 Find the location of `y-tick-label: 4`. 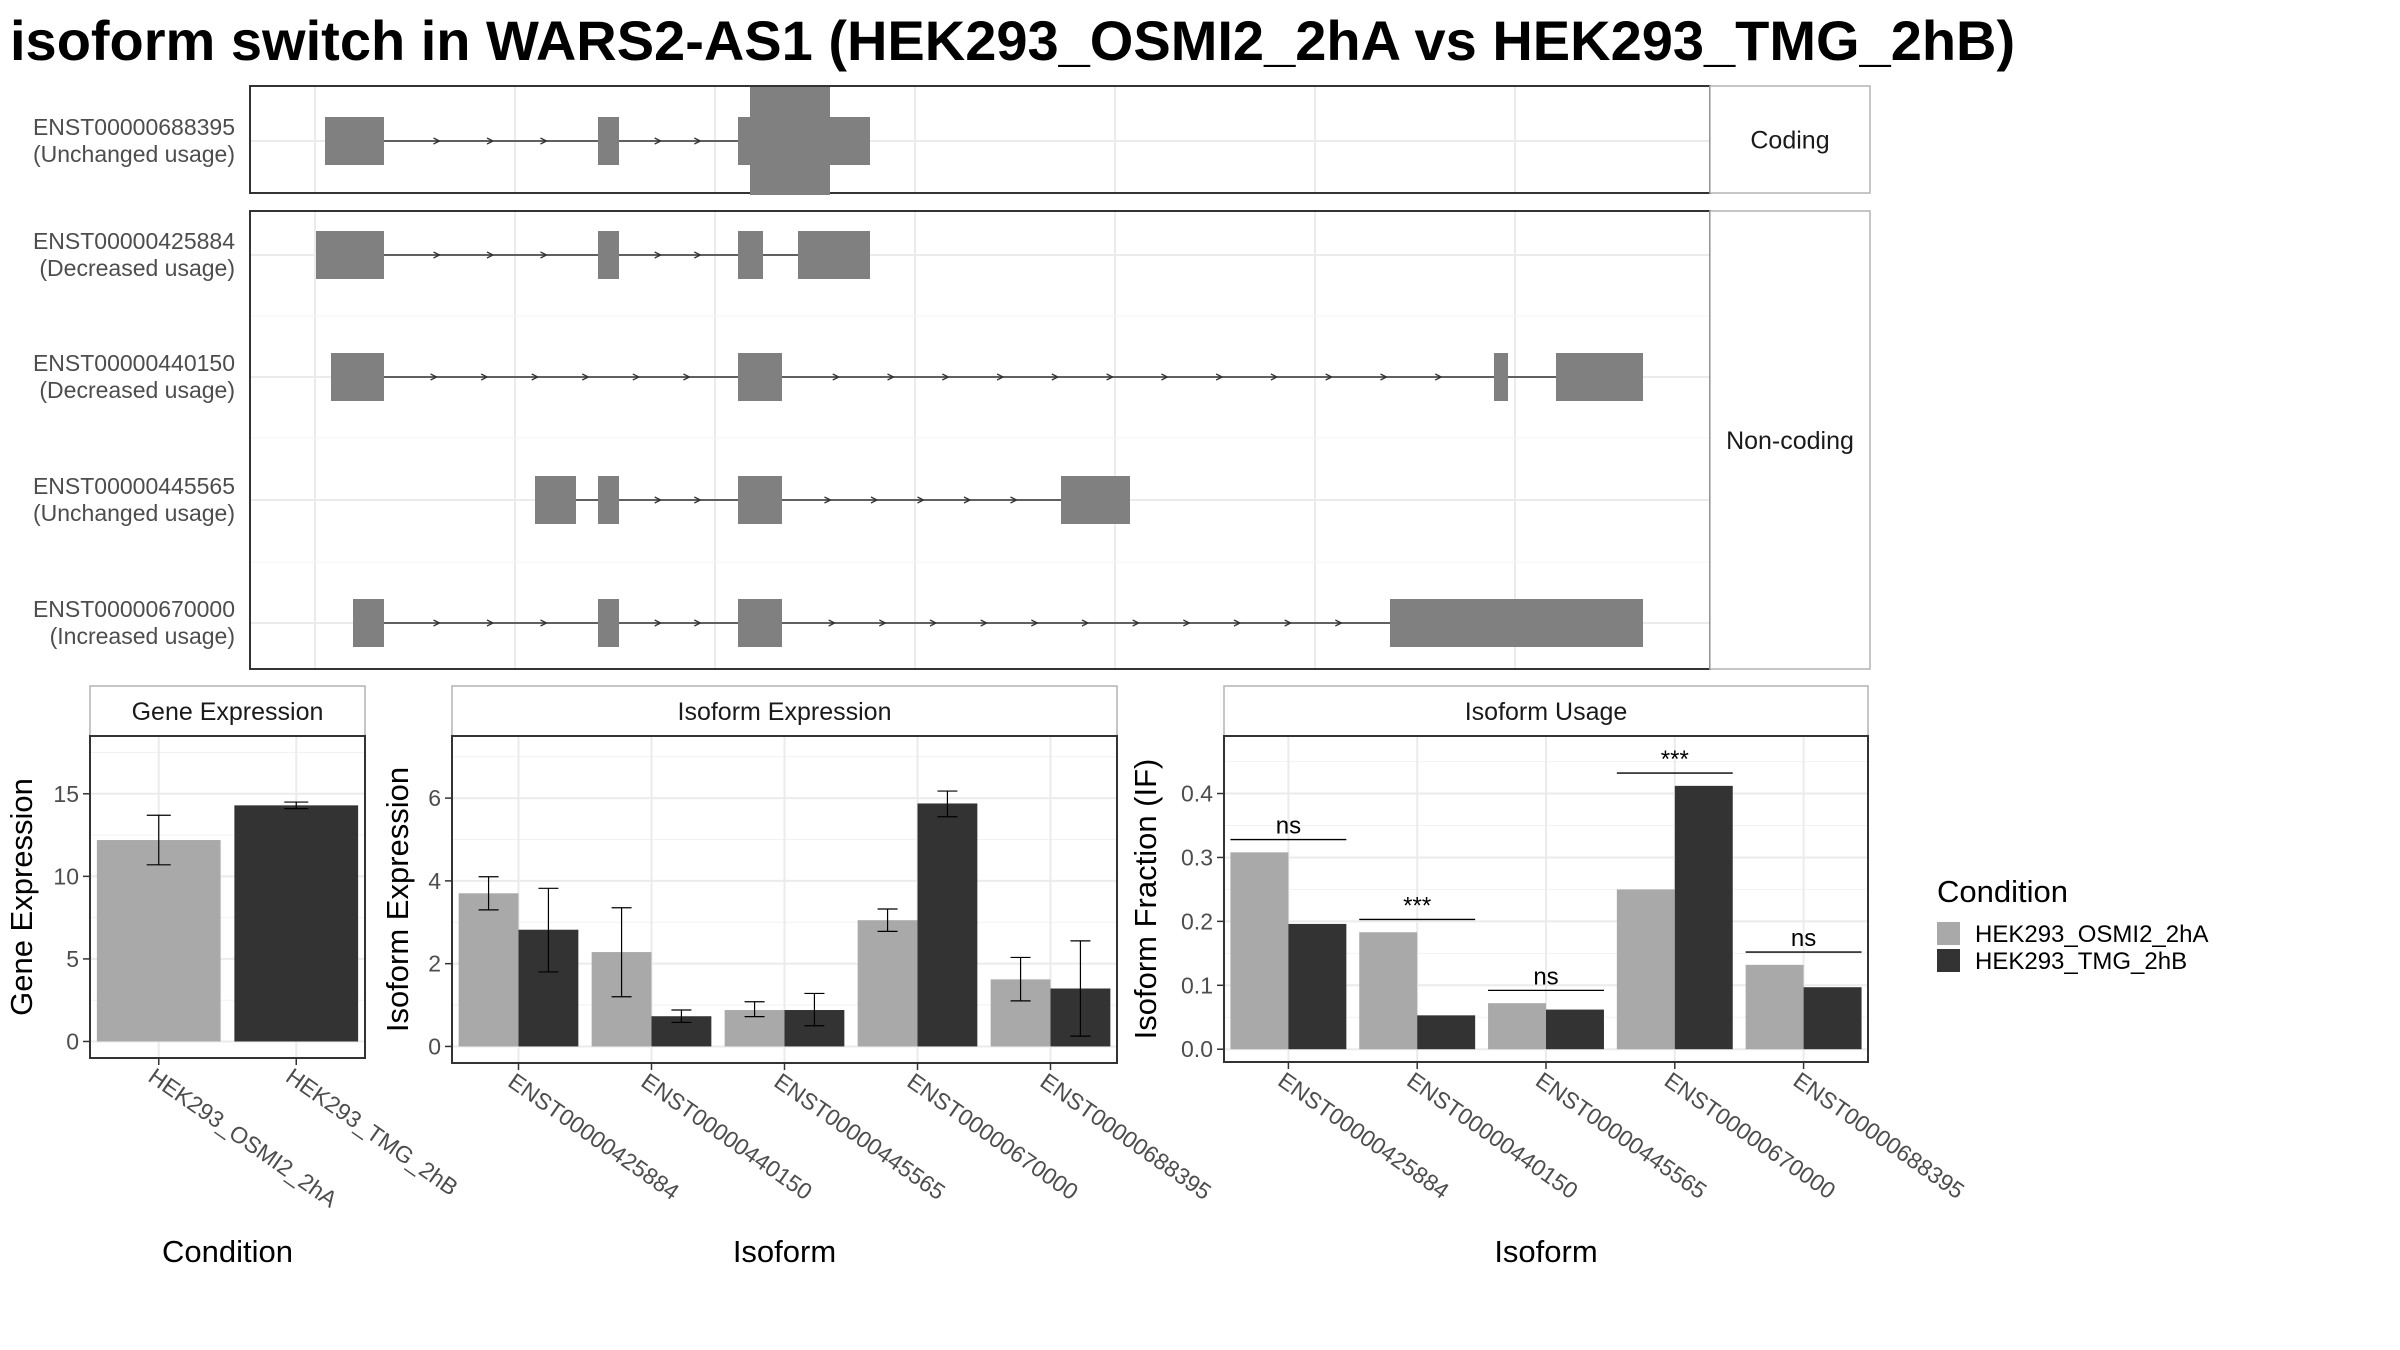

y-tick-label: 4 is located at coordinates (434, 881).